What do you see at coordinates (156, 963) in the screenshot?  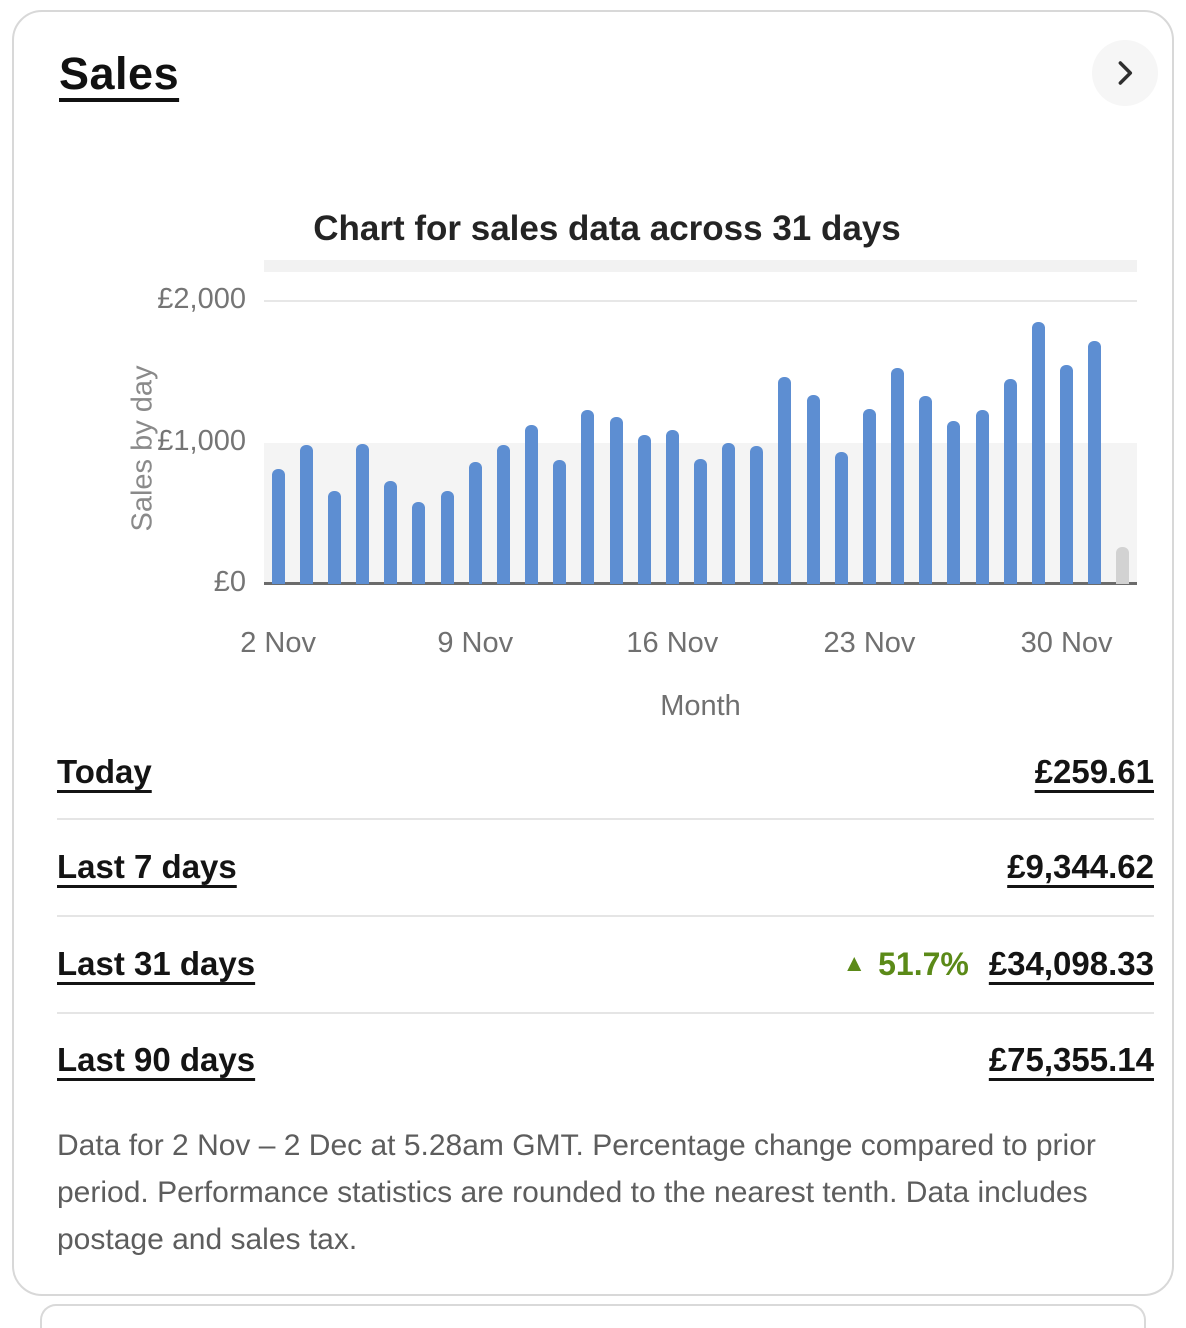 I see `last-31-days-link: Last 31 days` at bounding box center [156, 963].